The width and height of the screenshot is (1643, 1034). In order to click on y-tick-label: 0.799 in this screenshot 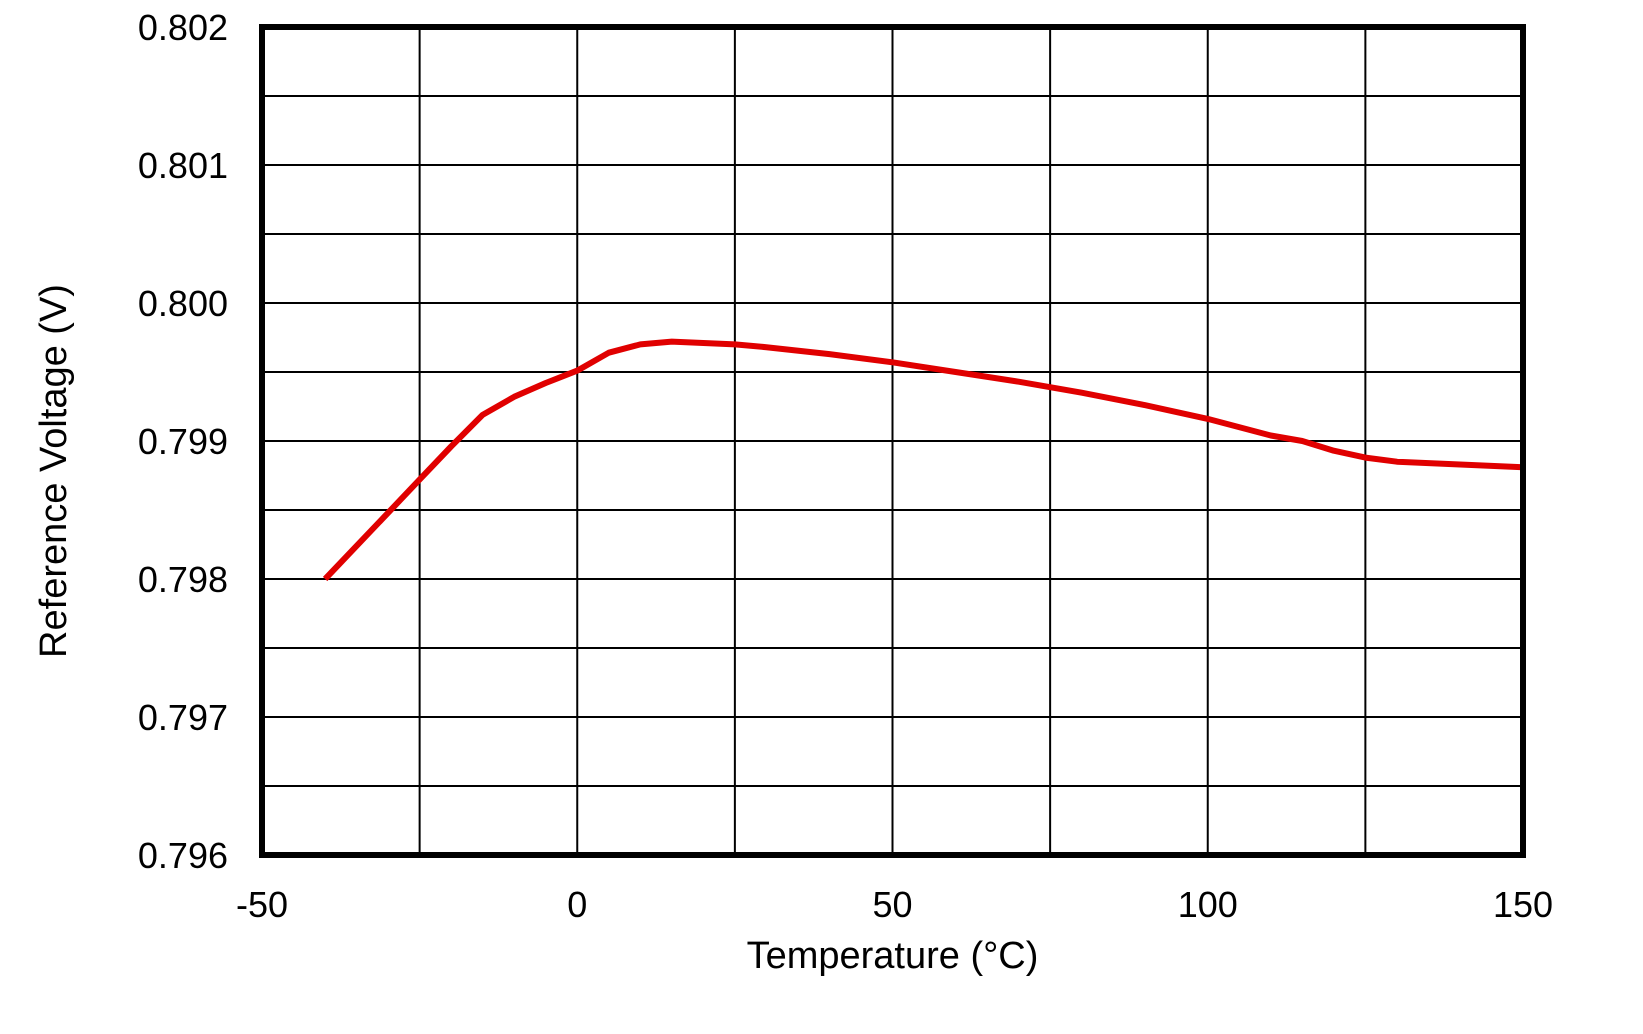, I will do `click(183, 441)`.